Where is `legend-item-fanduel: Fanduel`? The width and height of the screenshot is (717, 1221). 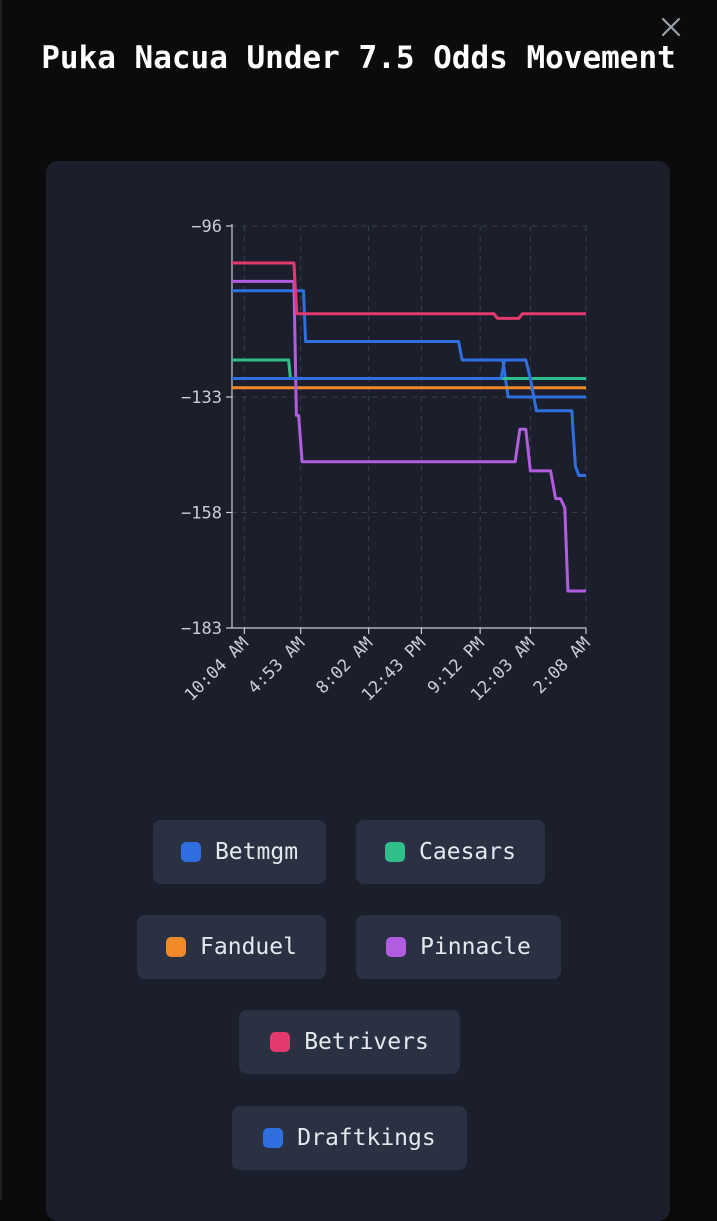 legend-item-fanduel: Fanduel is located at coordinates (231, 947).